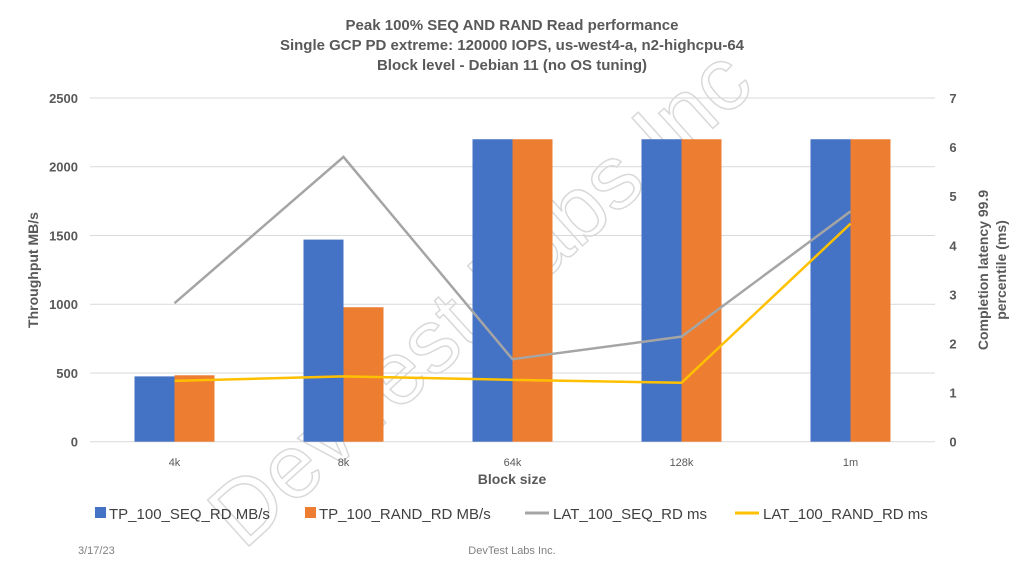 The height and width of the screenshot is (581, 1024). Describe the element at coordinates (845, 514) in the screenshot. I see `legend-label: LAT_100_RAND_RD ms` at that location.